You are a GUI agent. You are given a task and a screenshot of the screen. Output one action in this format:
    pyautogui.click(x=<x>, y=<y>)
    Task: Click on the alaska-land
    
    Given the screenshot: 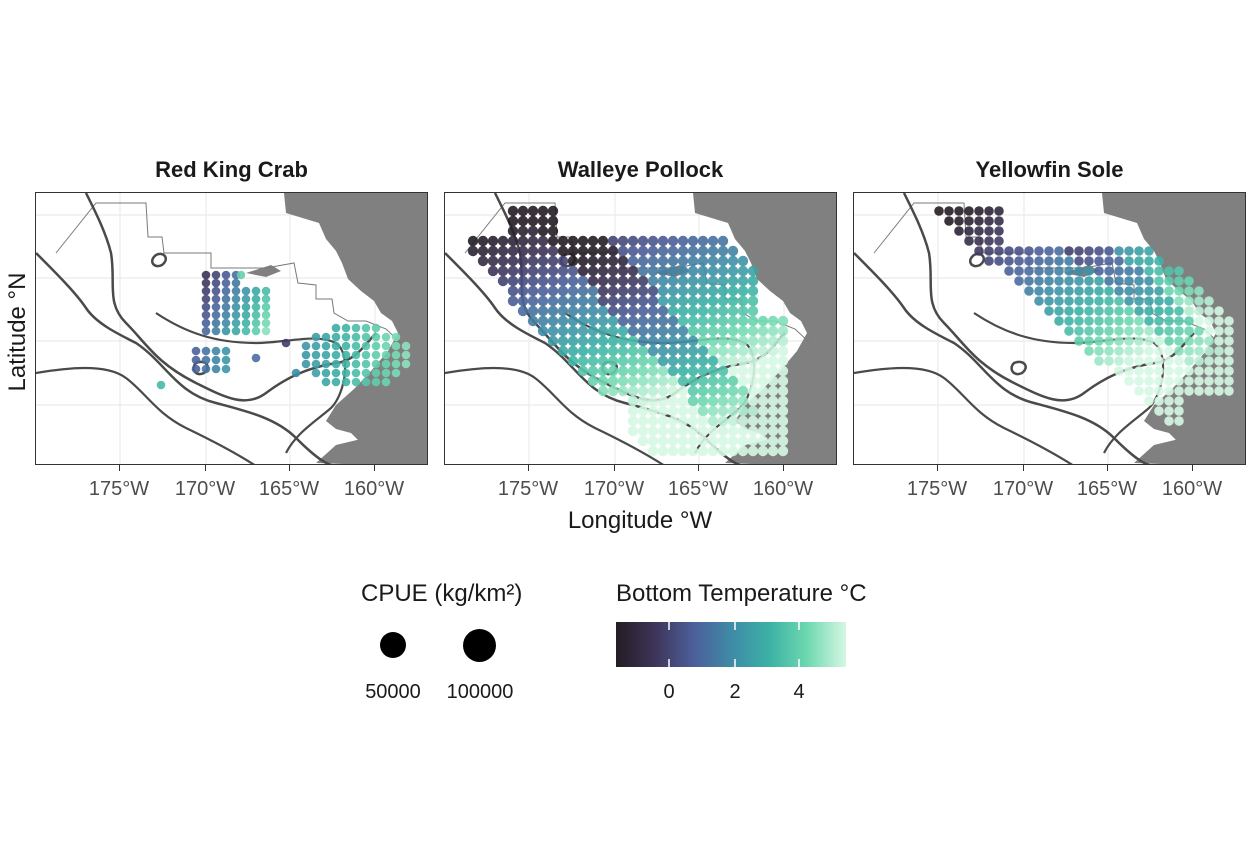 What is the action you would take?
    pyautogui.click(x=764, y=328)
    